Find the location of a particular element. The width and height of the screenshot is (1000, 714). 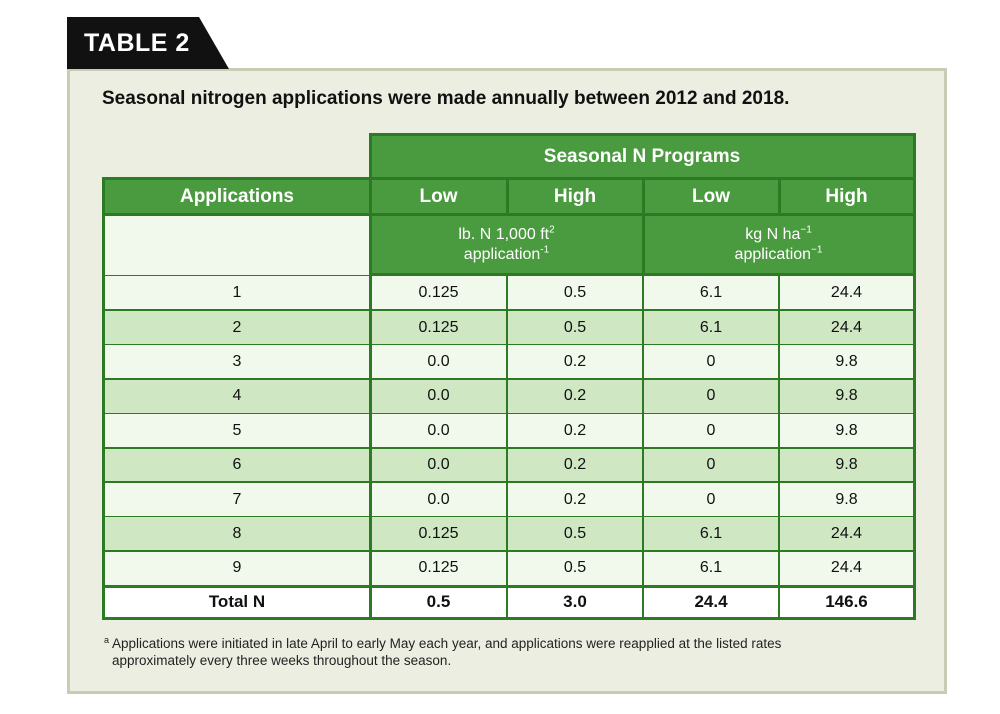

footnote-mark: a is located at coordinates (107, 639).